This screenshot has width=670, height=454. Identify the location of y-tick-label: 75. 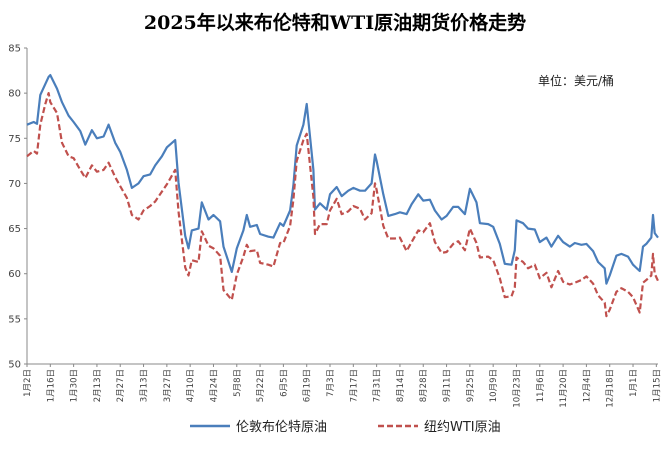
(14, 139).